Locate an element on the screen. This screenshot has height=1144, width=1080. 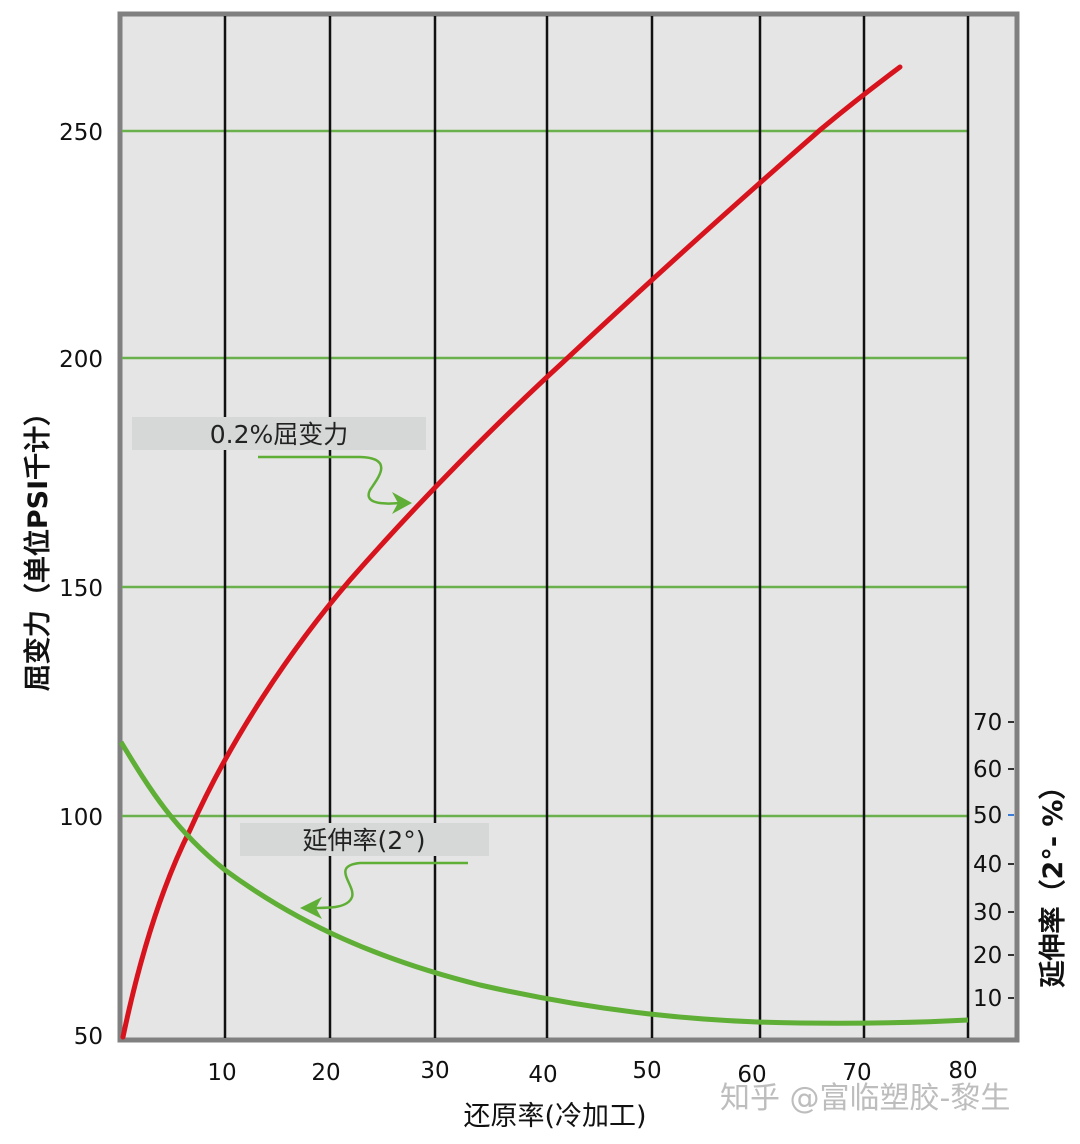
arrow-elong-head-icon is located at coordinates (311, 908).